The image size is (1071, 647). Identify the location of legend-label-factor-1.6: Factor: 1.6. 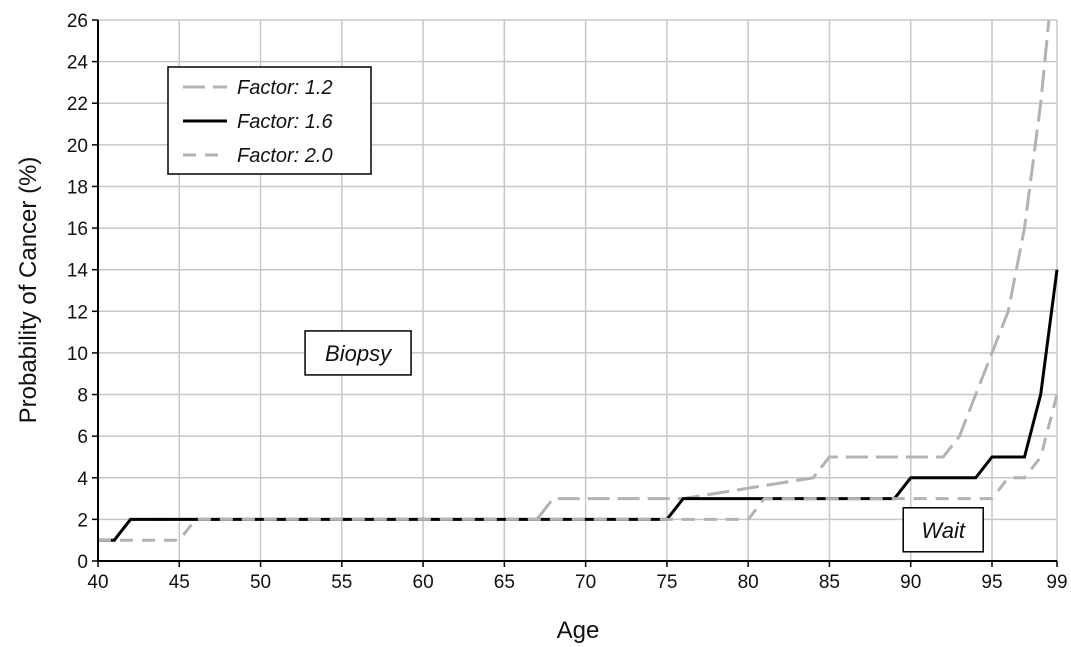
(285, 122).